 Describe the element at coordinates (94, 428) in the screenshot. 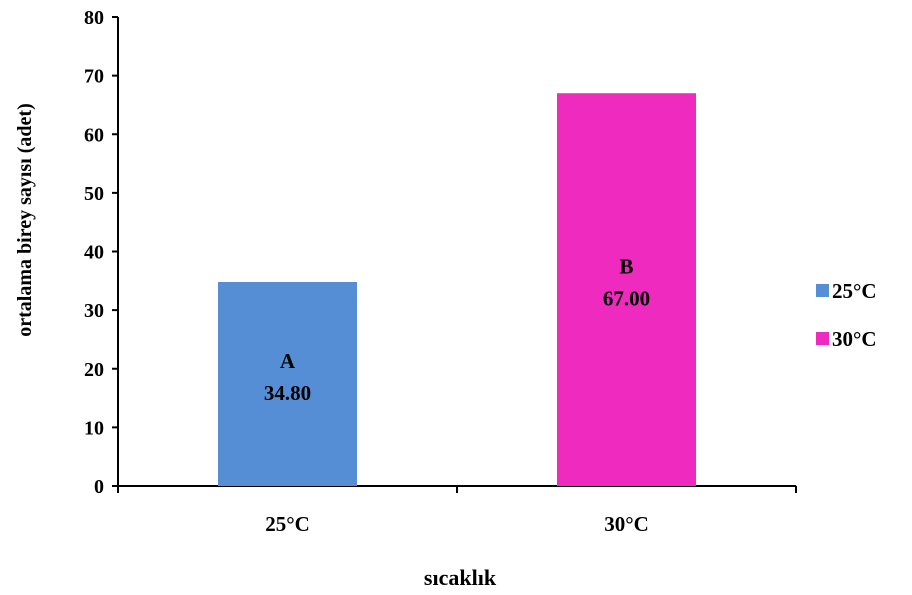

I see `y-tick-label: 10` at that location.